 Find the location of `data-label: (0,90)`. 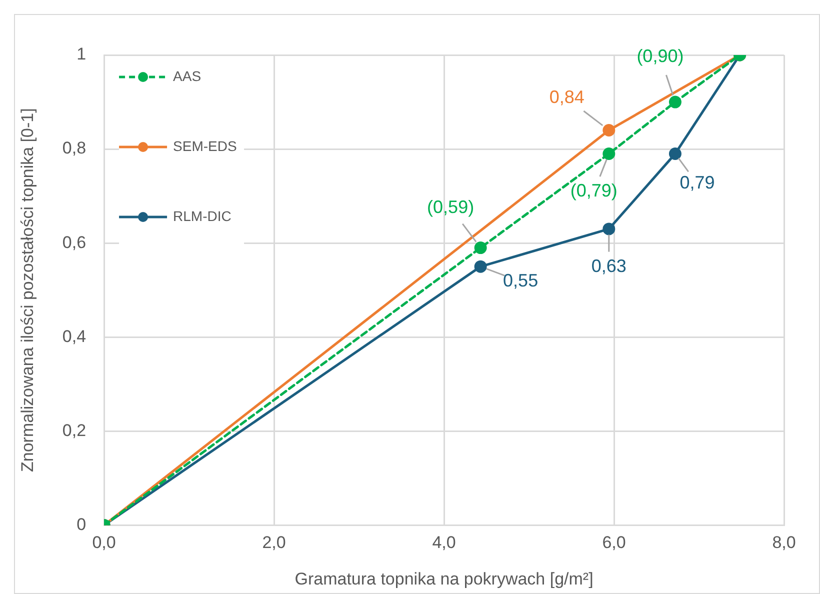

data-label: (0,90) is located at coordinates (660, 56).